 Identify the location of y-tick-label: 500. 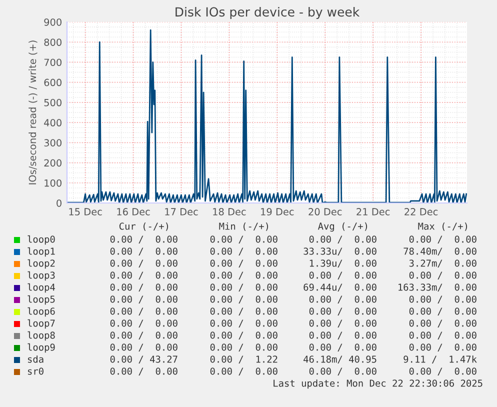
(53, 102).